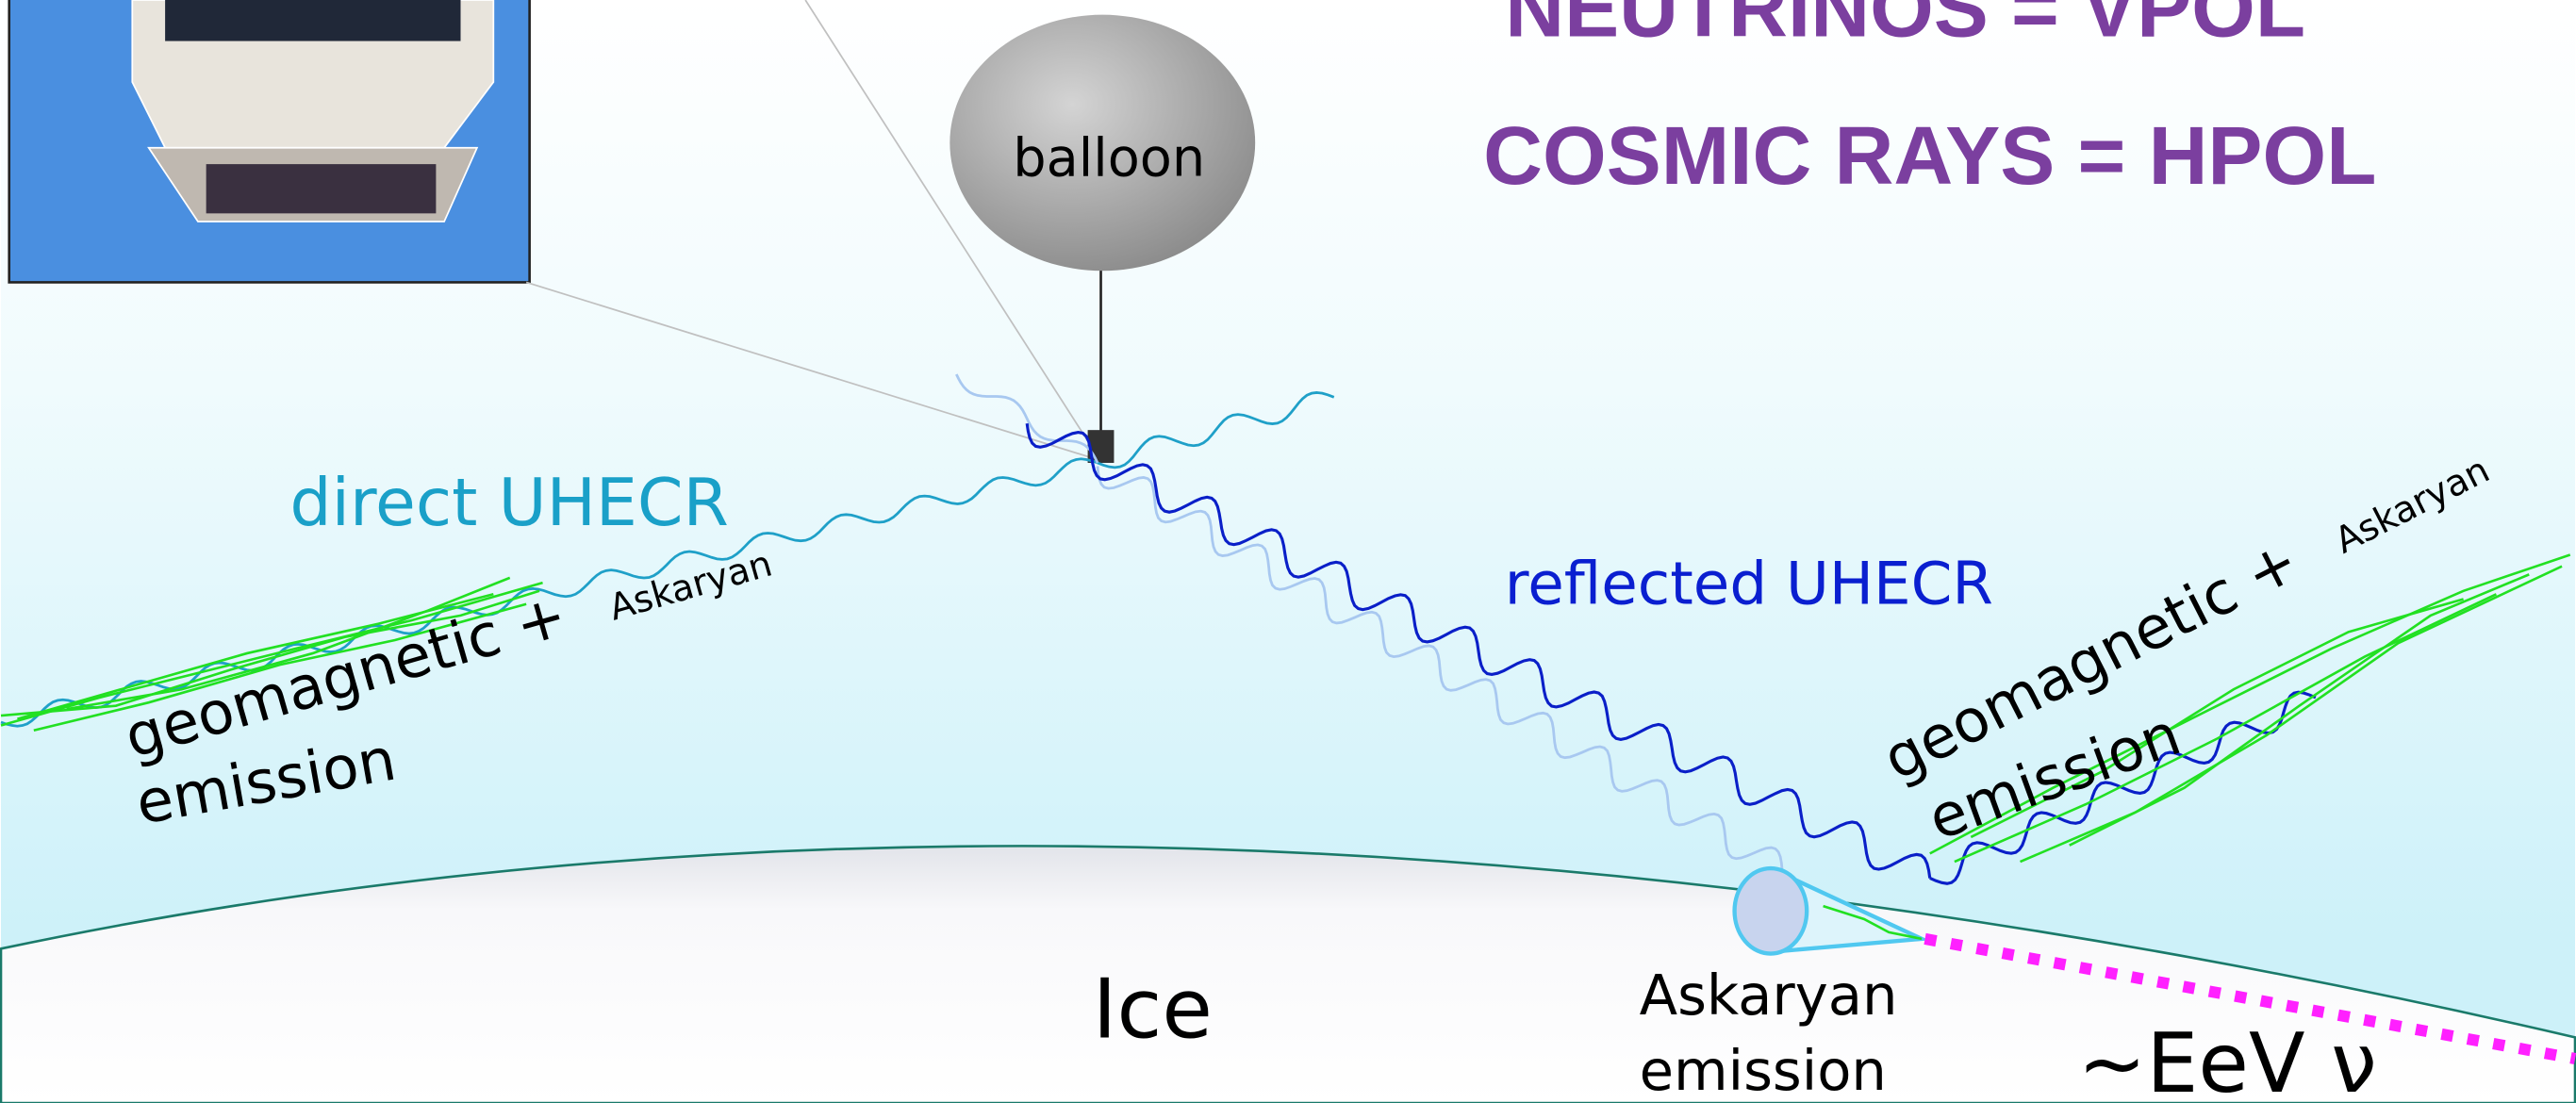 The image size is (2576, 1103). Describe the element at coordinates (313, 111) in the screenshot. I see `payload-photo-drawing` at that location.